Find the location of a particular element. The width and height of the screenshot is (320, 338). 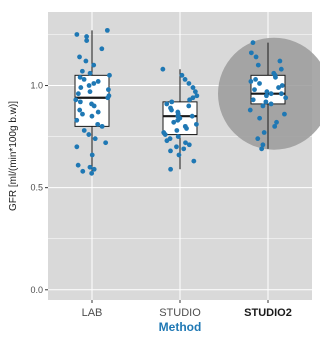

x-axis-title: Method is located at coordinates (180, 327).